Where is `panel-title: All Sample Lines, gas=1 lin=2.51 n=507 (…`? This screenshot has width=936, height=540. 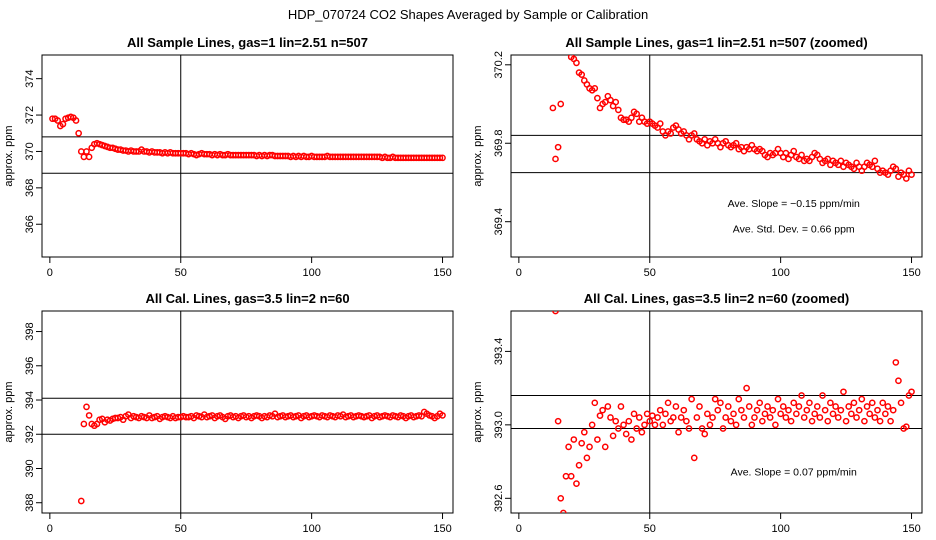 panel-title: All Sample Lines, gas=1 lin=2.51 n=507 (… is located at coordinates (716, 42).